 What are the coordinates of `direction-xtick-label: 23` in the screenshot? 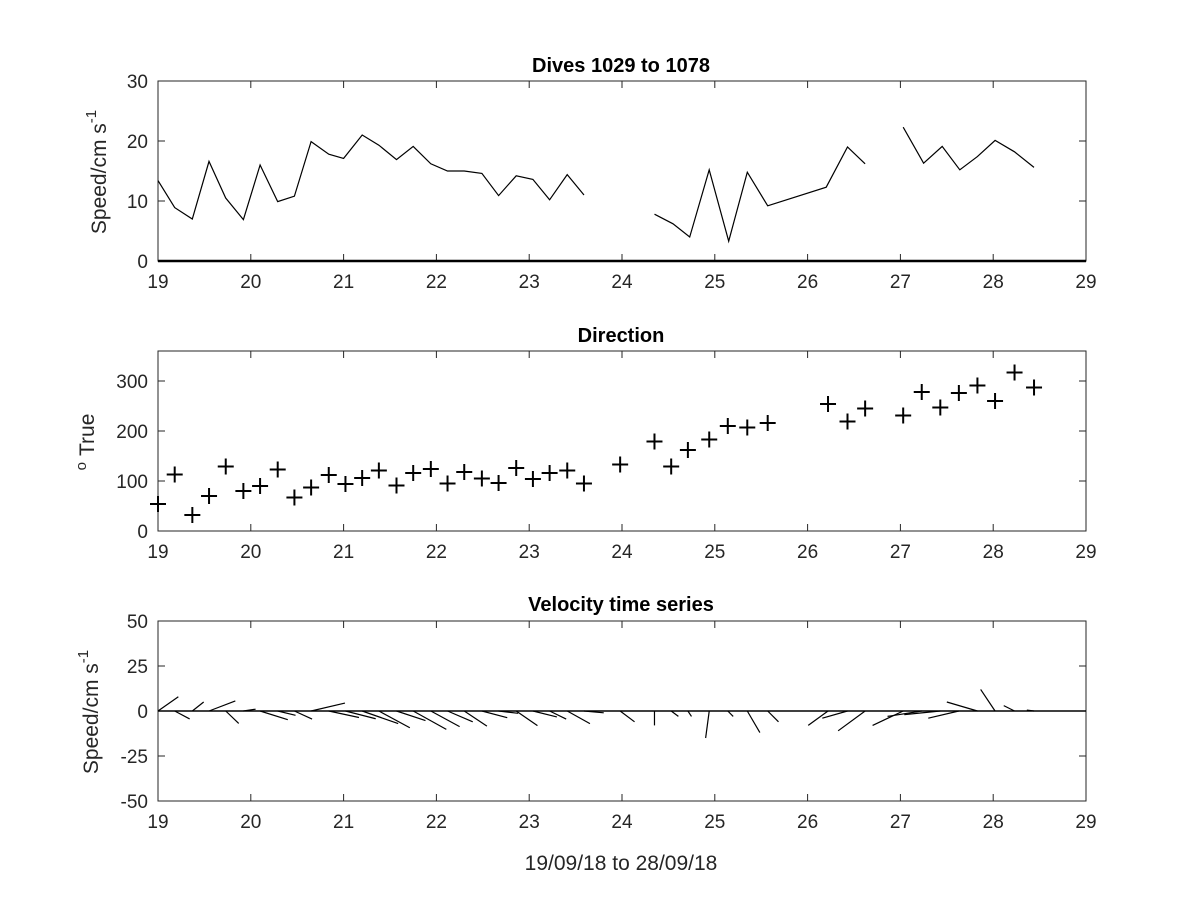 It's located at (529, 552).